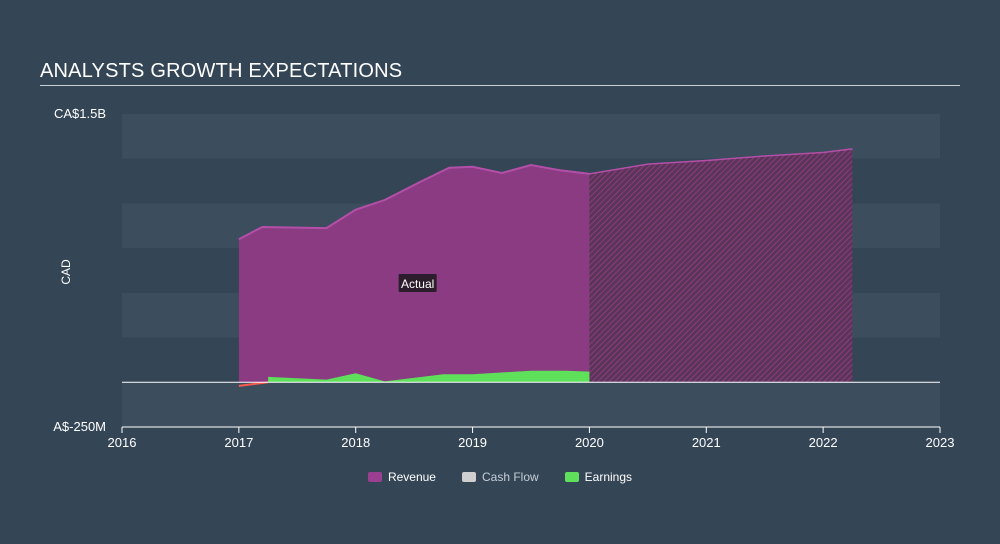 This screenshot has height=544, width=1000. Describe the element at coordinates (500, 85) in the screenshot. I see `title-divider` at that location.